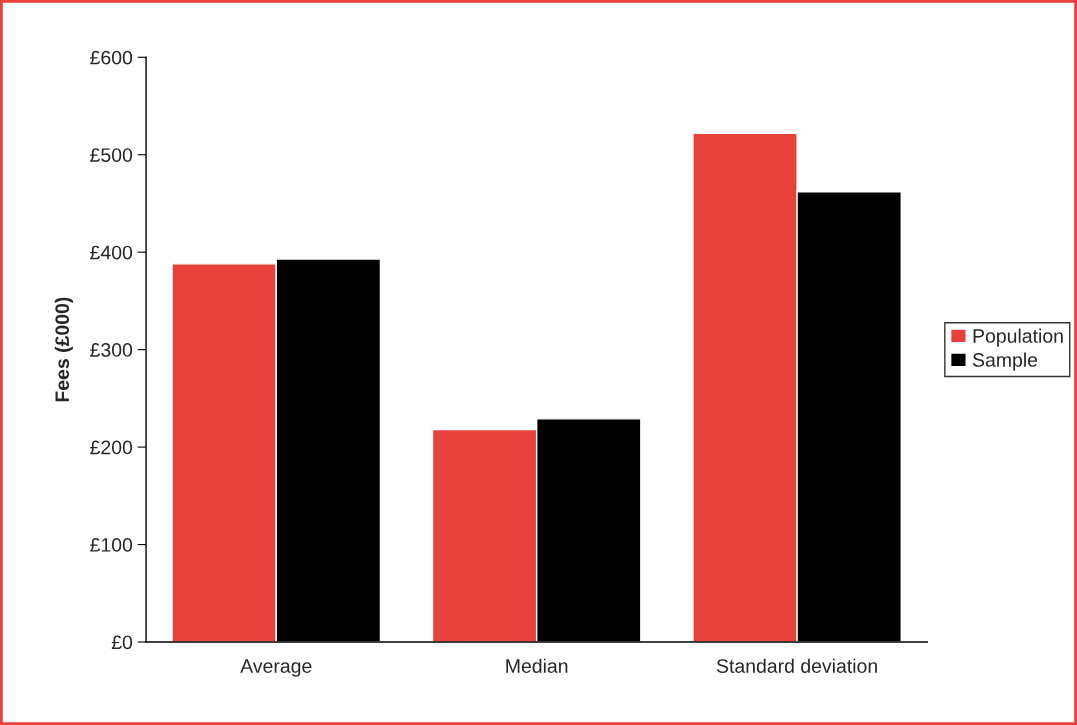 This screenshot has height=725, width=1077. What do you see at coordinates (111, 545) in the screenshot?
I see `y-tick-label: £100` at bounding box center [111, 545].